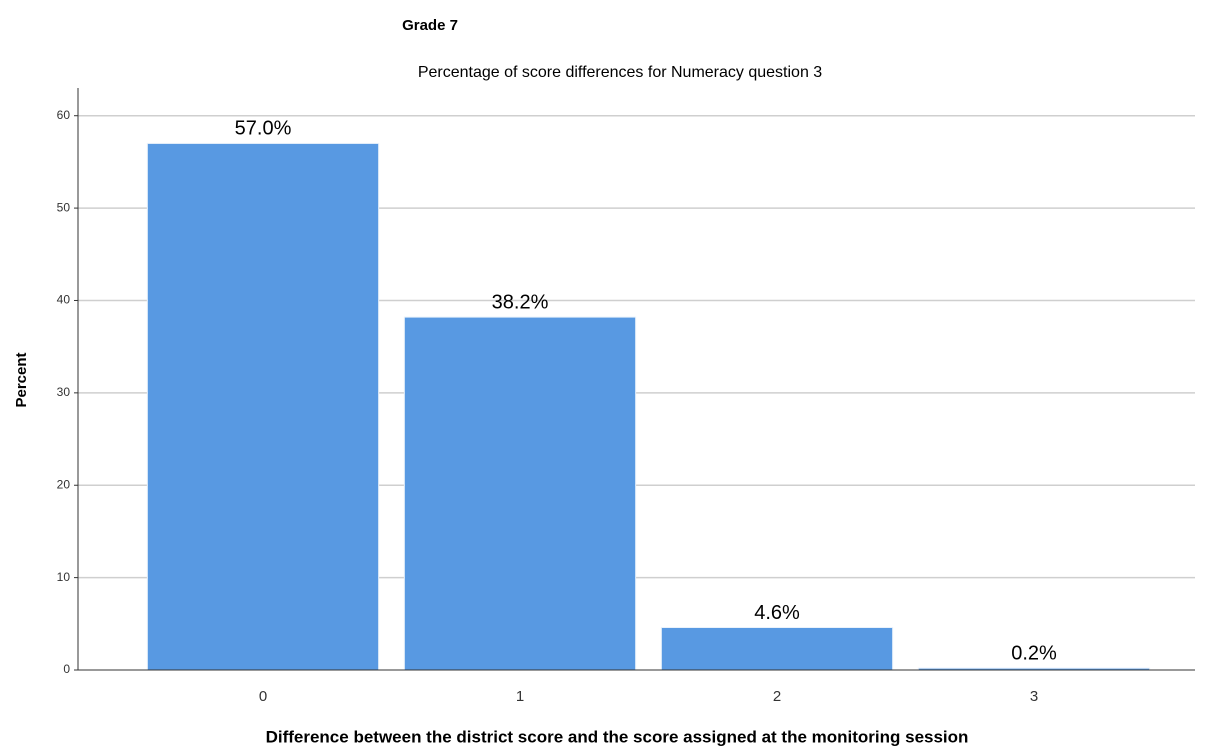 This screenshot has width=1210, height=753. What do you see at coordinates (64, 577) in the screenshot?
I see `y-tick-label: 10` at bounding box center [64, 577].